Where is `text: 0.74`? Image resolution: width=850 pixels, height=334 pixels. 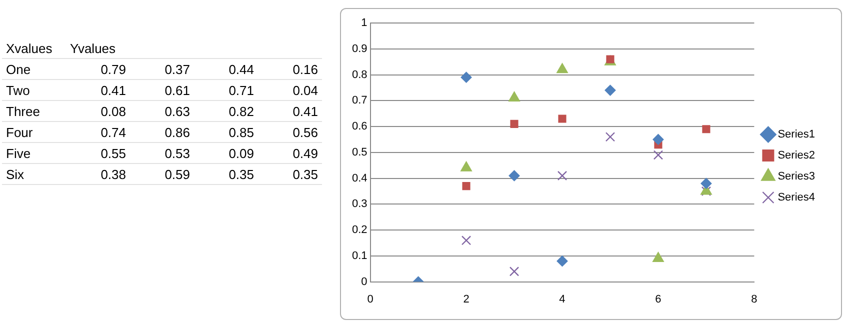
text: 0.74 is located at coordinates (98, 132).